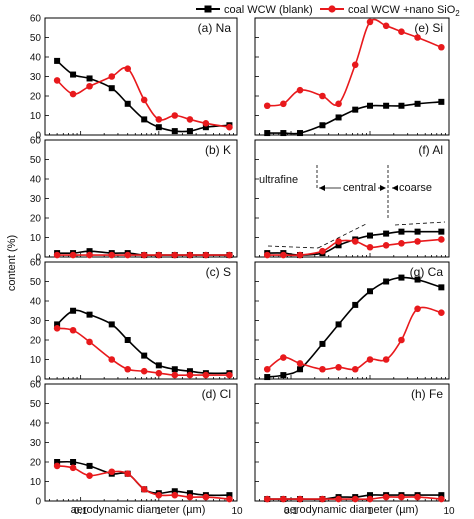  What do you see at coordinates (343, 235) in the screenshot?
I see `trend-rise` at bounding box center [343, 235].